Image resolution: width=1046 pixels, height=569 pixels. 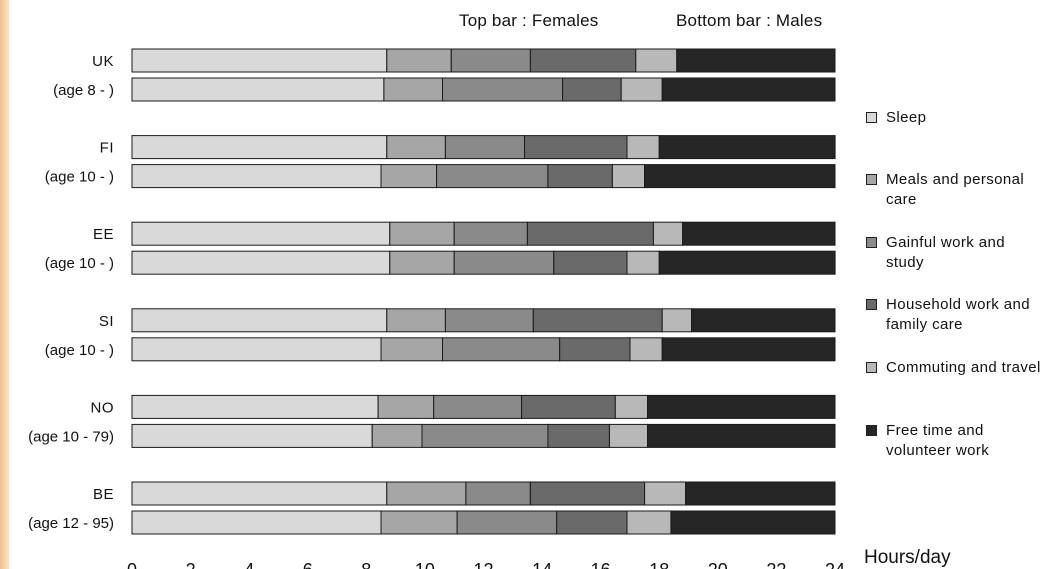 What do you see at coordinates (753, 522) in the screenshot?
I see `bar-segment-be-males-free-time-and-volunteer-work` at bounding box center [753, 522].